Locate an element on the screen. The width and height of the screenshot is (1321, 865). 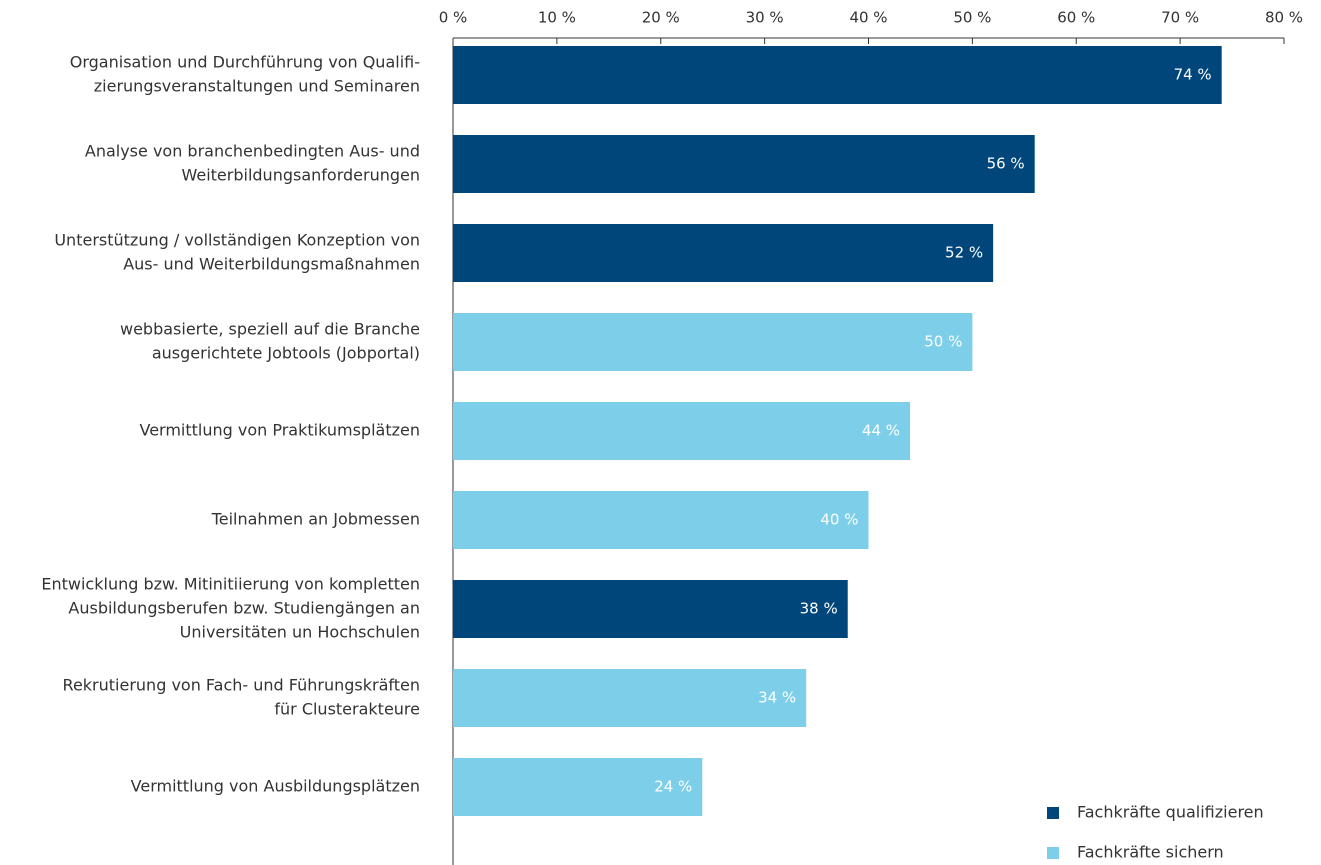
category-label: Aus- und Weiterbildungsmaßnahmen is located at coordinates (271, 264).